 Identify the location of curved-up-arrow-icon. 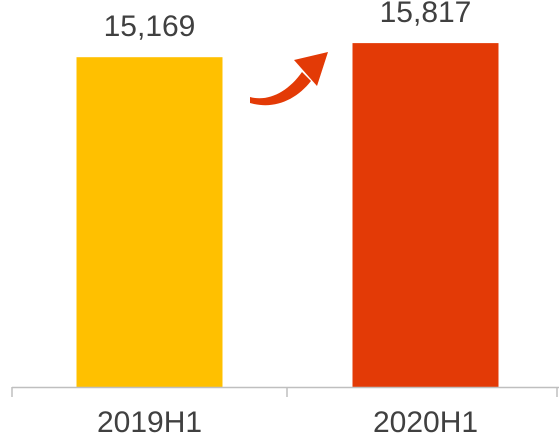
(289, 79).